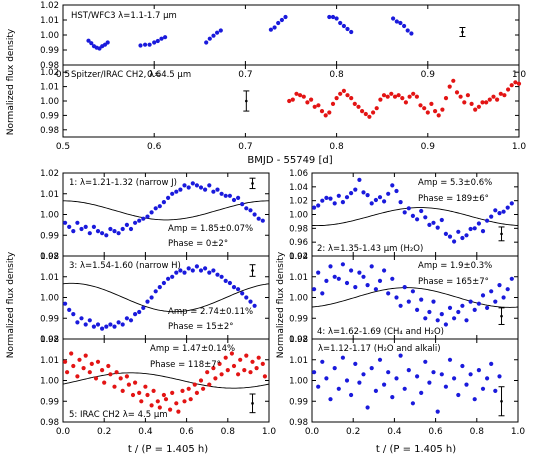 The height and width of the screenshot is (459, 550). What do you see at coordinates (453, 282) in the screenshot?
I see `phase-label: Phase = 165±7°` at bounding box center [453, 282].